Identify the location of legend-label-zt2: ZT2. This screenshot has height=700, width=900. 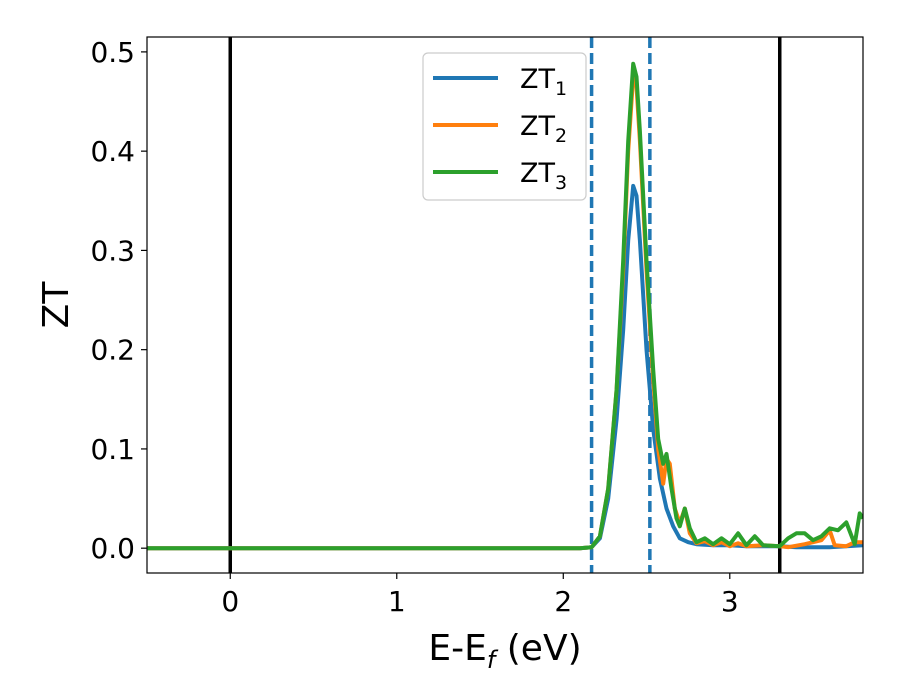
(543, 129).